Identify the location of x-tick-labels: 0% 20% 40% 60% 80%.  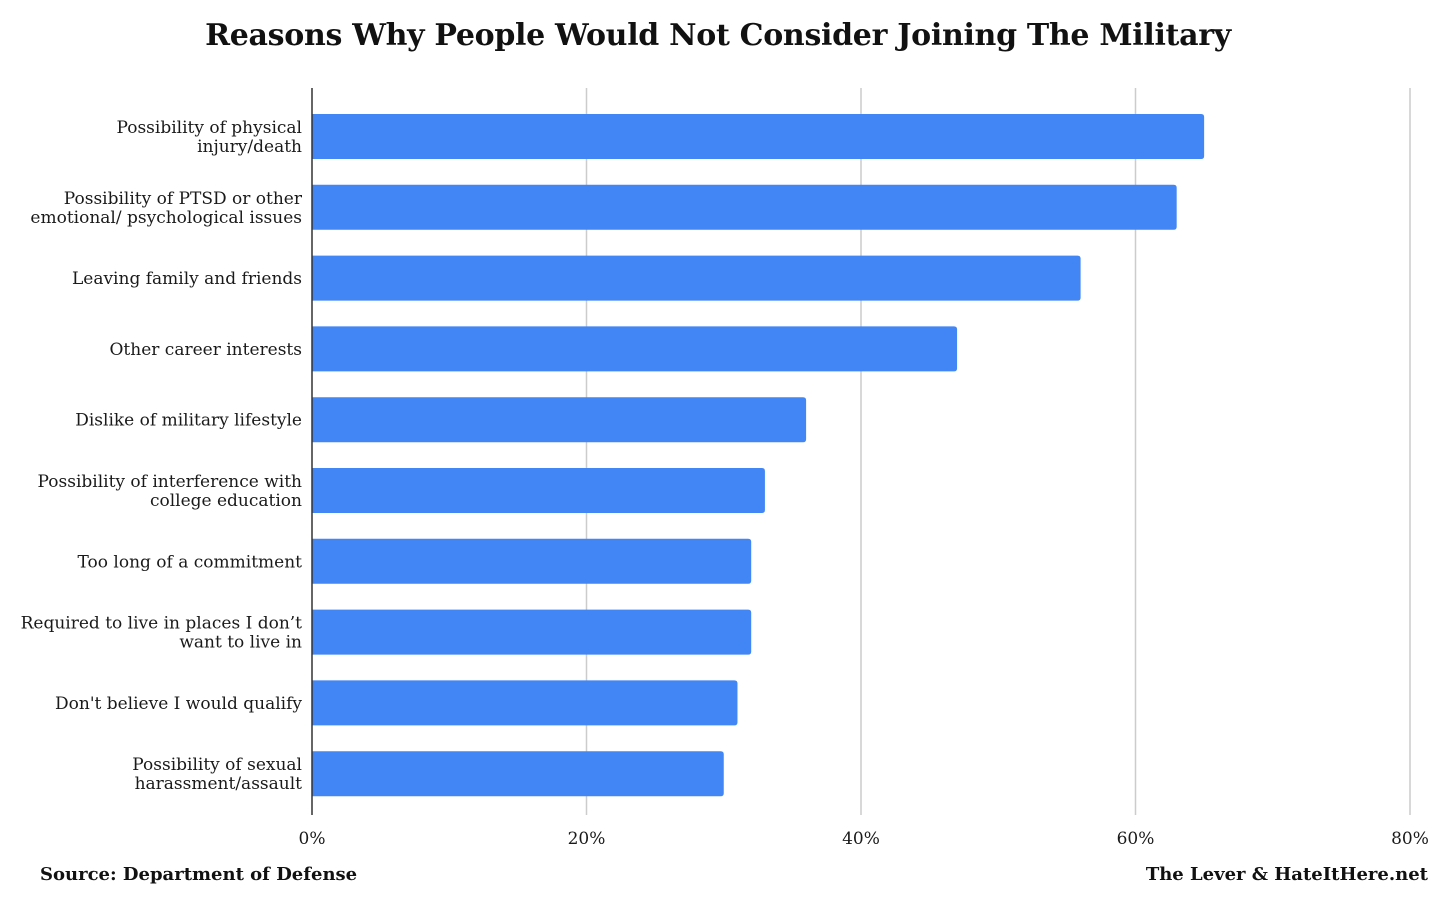
(864, 839).